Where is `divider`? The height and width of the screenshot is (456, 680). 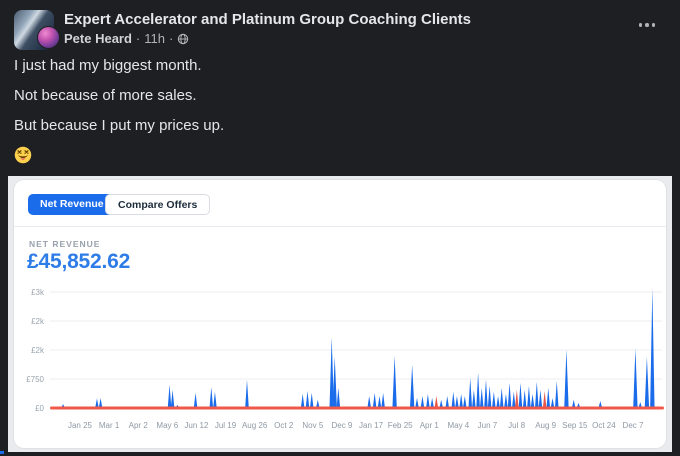
divider is located at coordinates (340, 226).